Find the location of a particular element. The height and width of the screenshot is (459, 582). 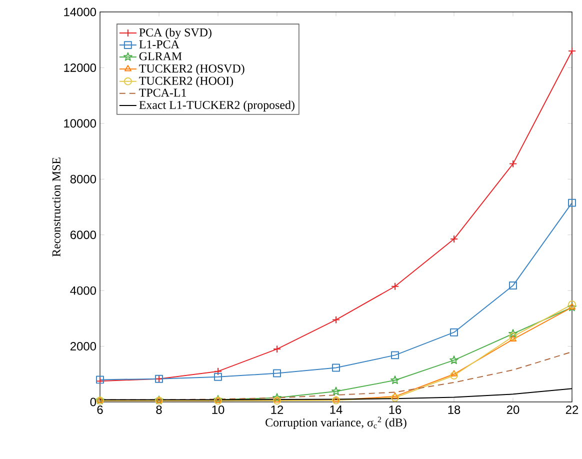

x-tick-label: 12 is located at coordinates (277, 410).